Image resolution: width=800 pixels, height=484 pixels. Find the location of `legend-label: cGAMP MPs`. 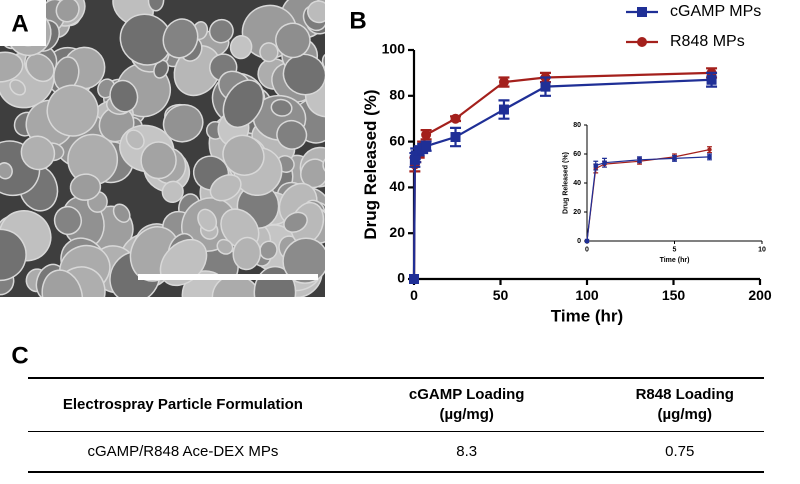

legend-label: cGAMP MPs is located at coordinates (715, 11).